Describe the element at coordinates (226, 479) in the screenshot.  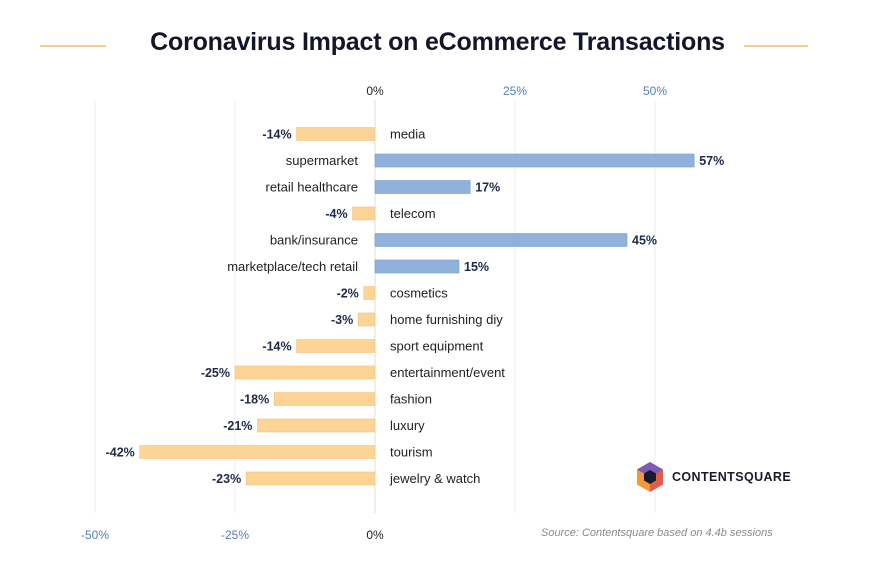
I see `value-label: -23%` at that location.